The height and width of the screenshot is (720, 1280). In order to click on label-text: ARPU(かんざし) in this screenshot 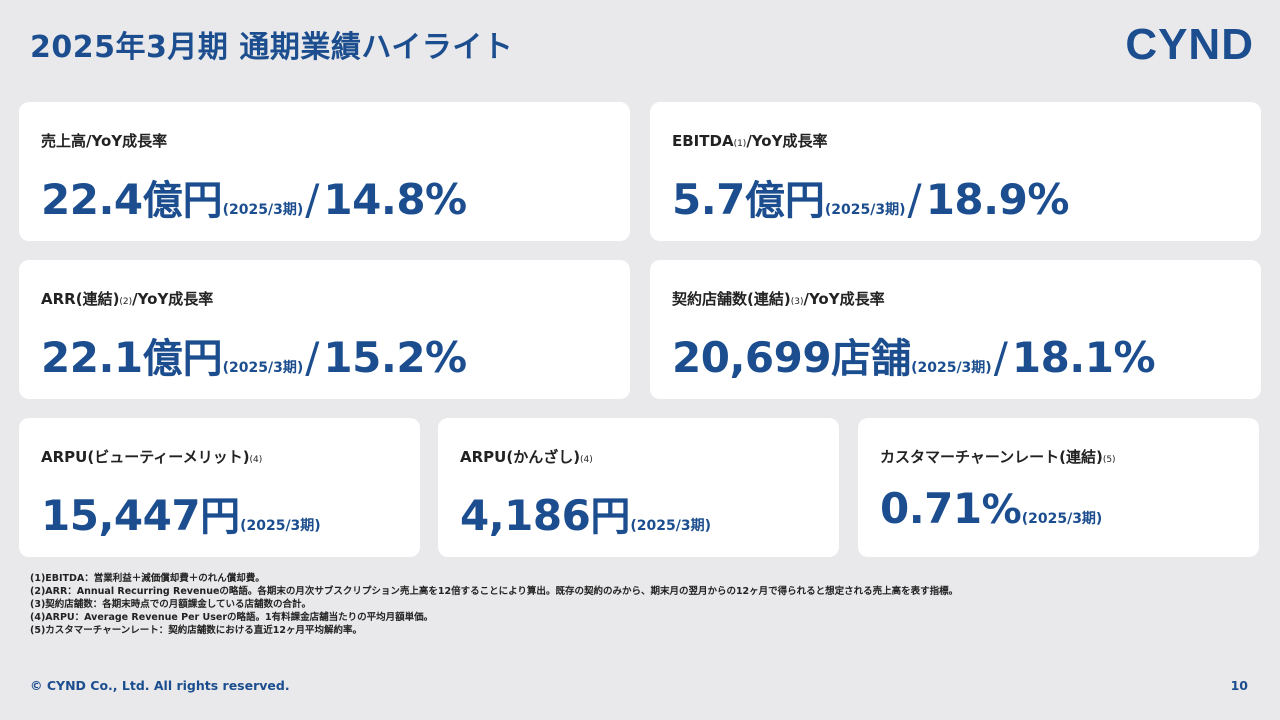, I will do `click(520, 457)`.